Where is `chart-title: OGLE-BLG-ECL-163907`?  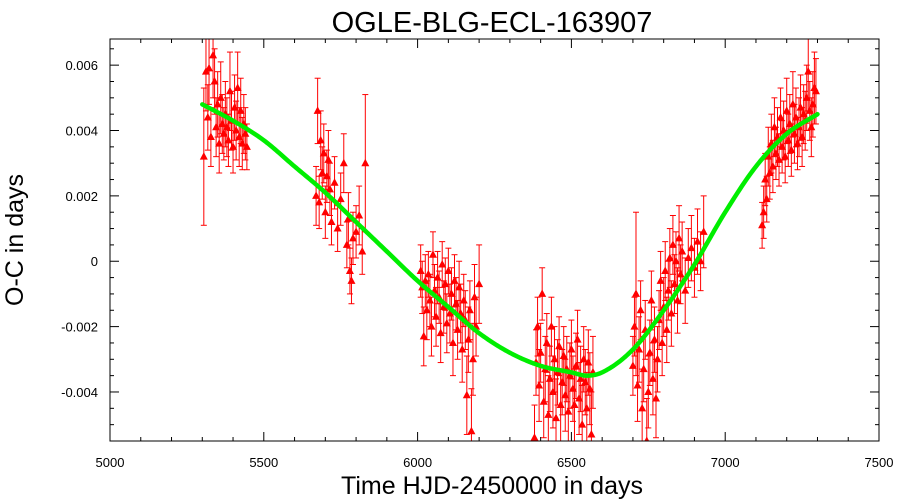 chart-title: OGLE-BLG-ECL-163907 is located at coordinates (492, 23).